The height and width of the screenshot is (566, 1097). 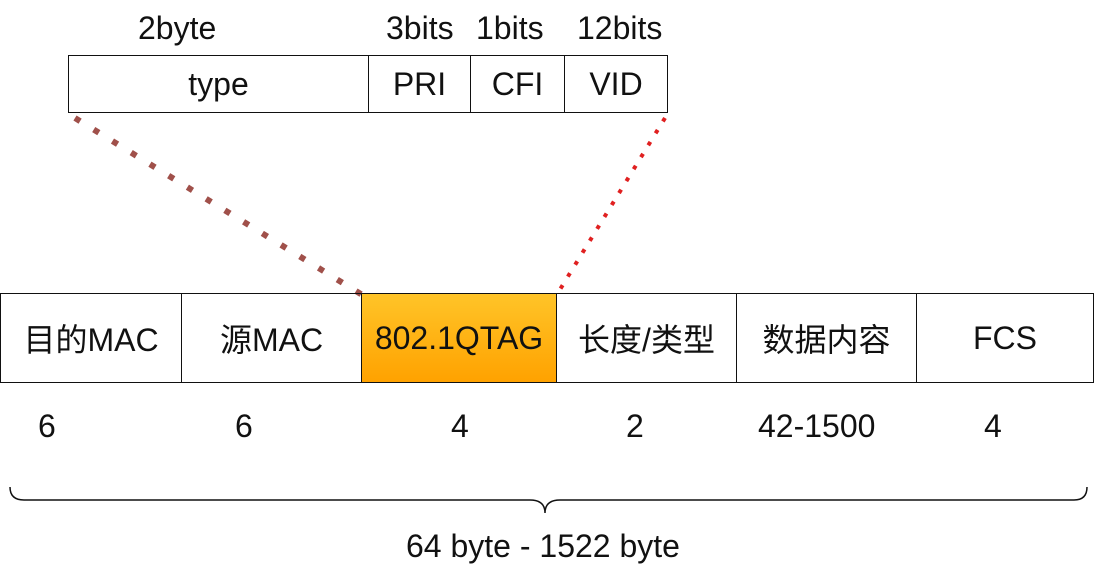 I want to click on frame-field-dst-mac: 目的MAC, so click(x=90, y=338).